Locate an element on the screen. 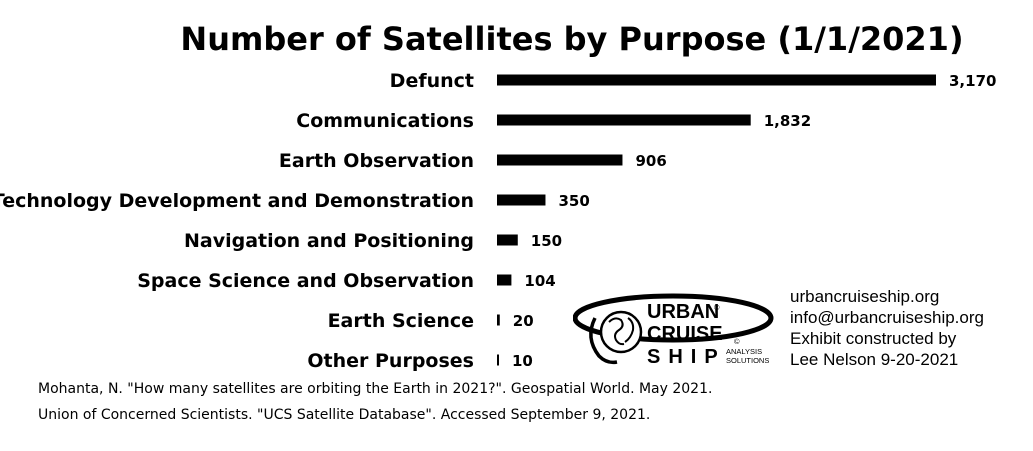  data-label: 906 is located at coordinates (650, 161).